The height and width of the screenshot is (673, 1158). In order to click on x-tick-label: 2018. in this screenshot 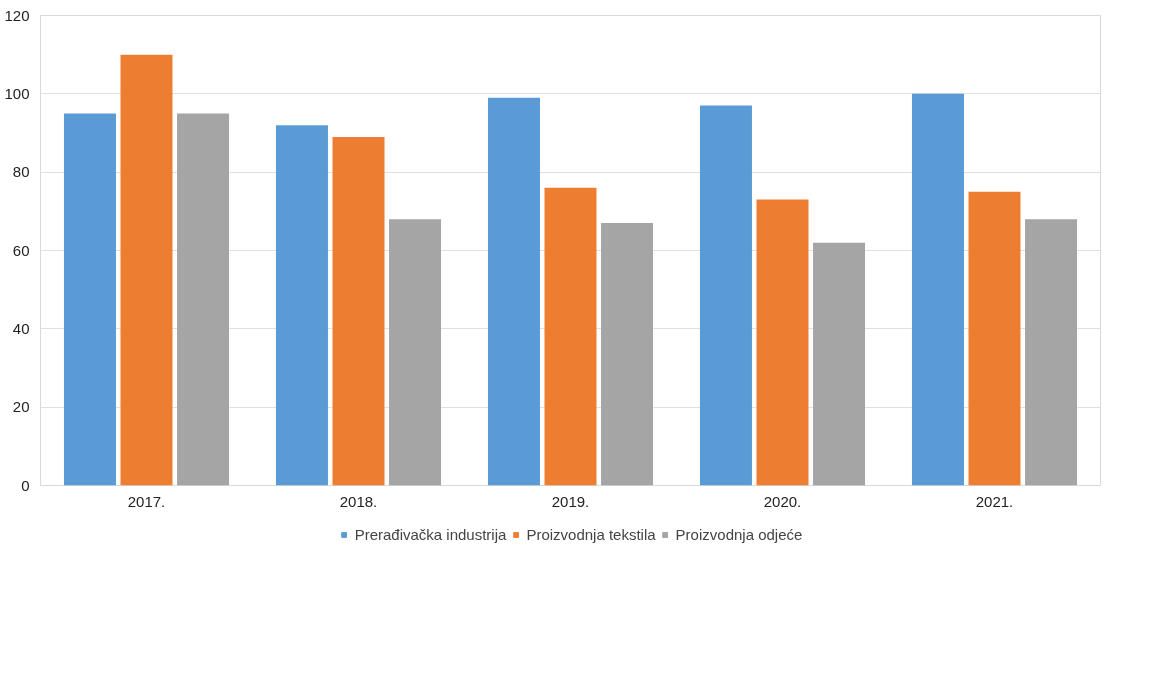, I will do `click(358, 501)`.